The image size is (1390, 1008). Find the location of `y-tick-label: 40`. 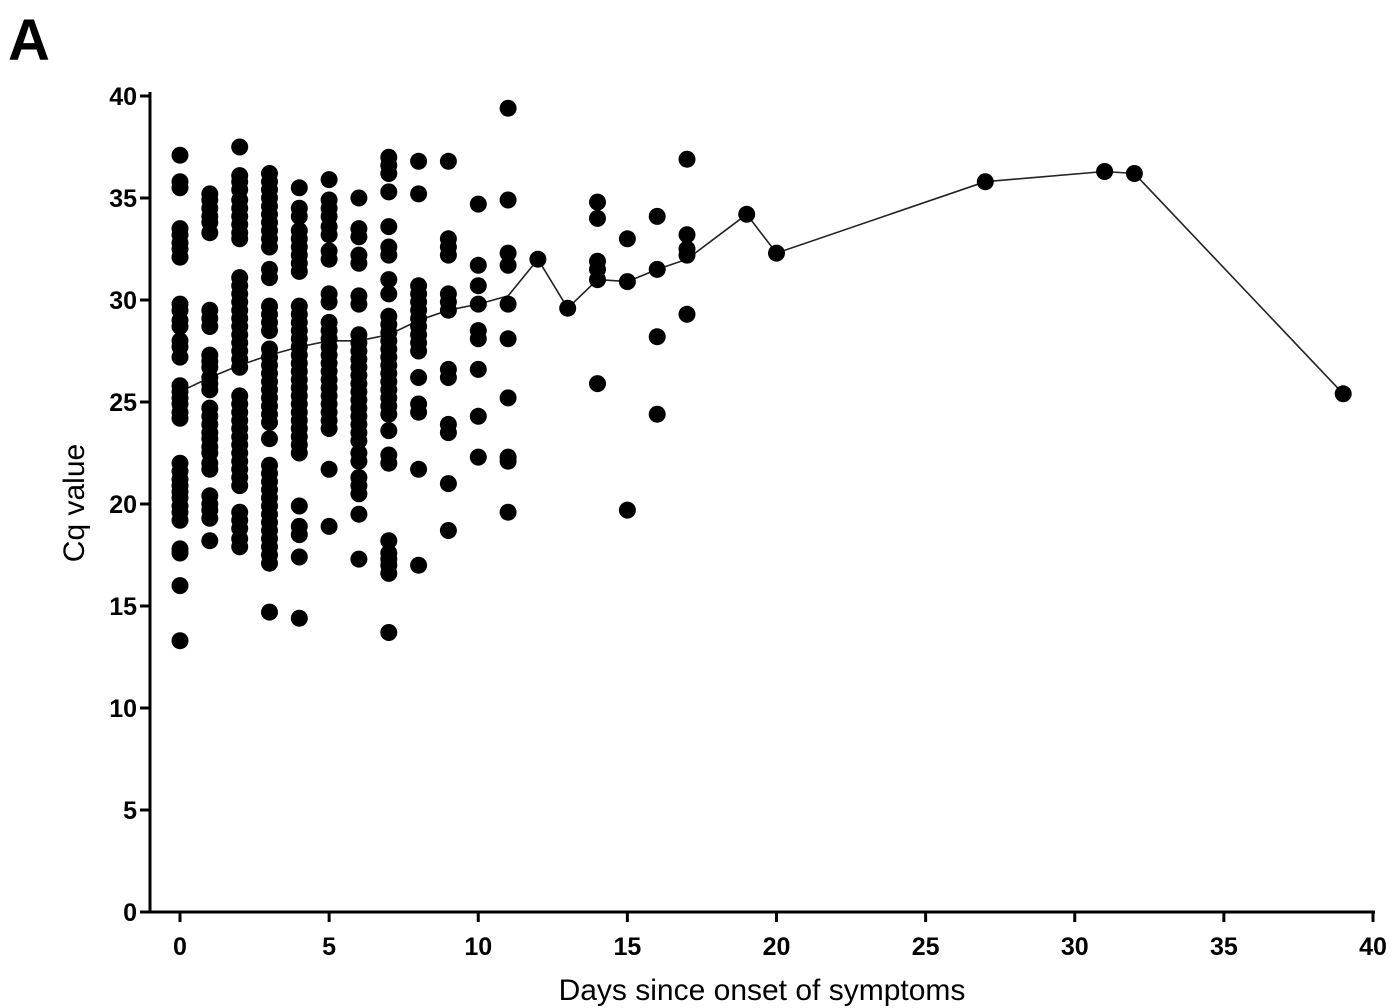

y-tick-label: 40 is located at coordinates (123, 97).